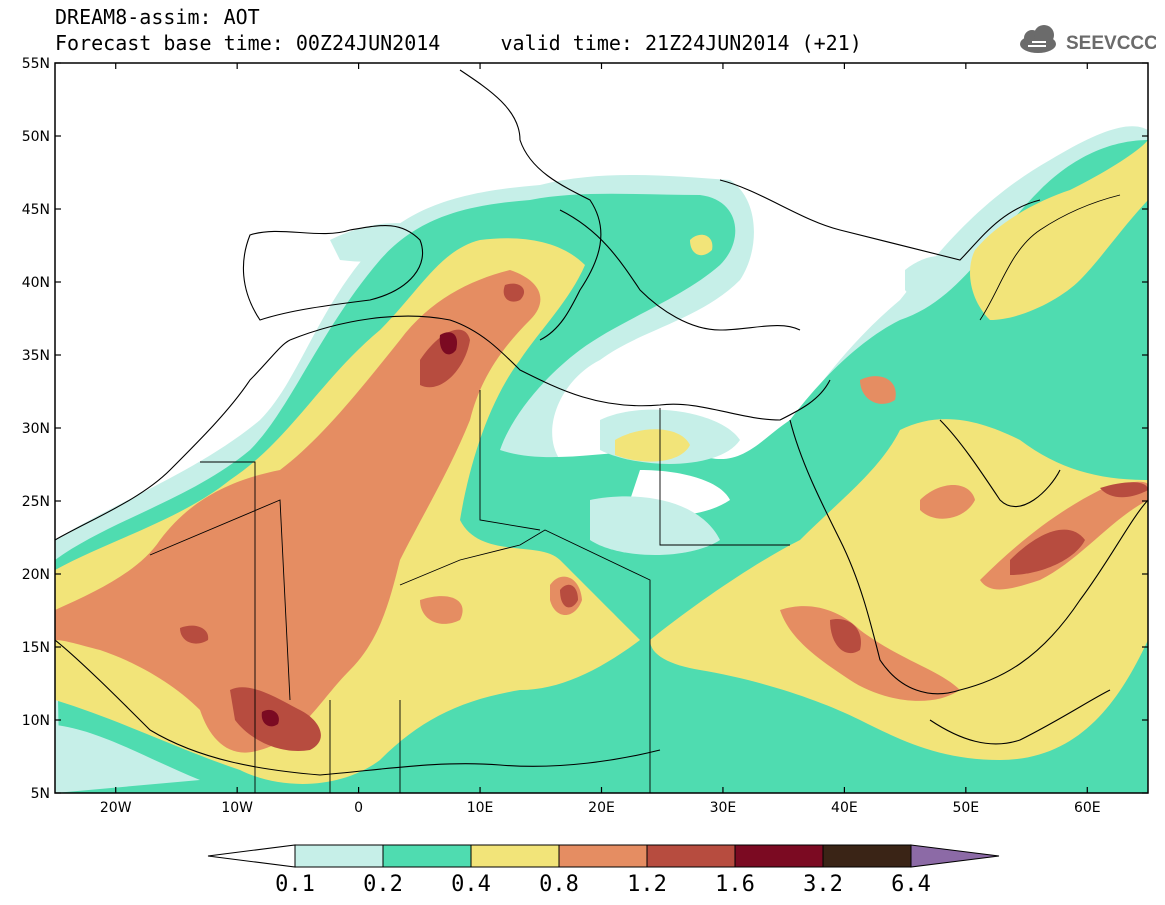 Image resolution: width=1165 pixels, height=905 pixels. Describe the element at coordinates (965, 808) in the screenshot. I see `lon-label: 50E` at that location.